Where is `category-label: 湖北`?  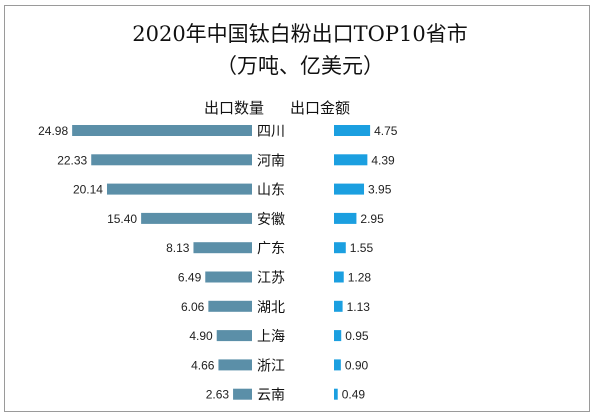
category-label: 湖北 is located at coordinates (271, 307).